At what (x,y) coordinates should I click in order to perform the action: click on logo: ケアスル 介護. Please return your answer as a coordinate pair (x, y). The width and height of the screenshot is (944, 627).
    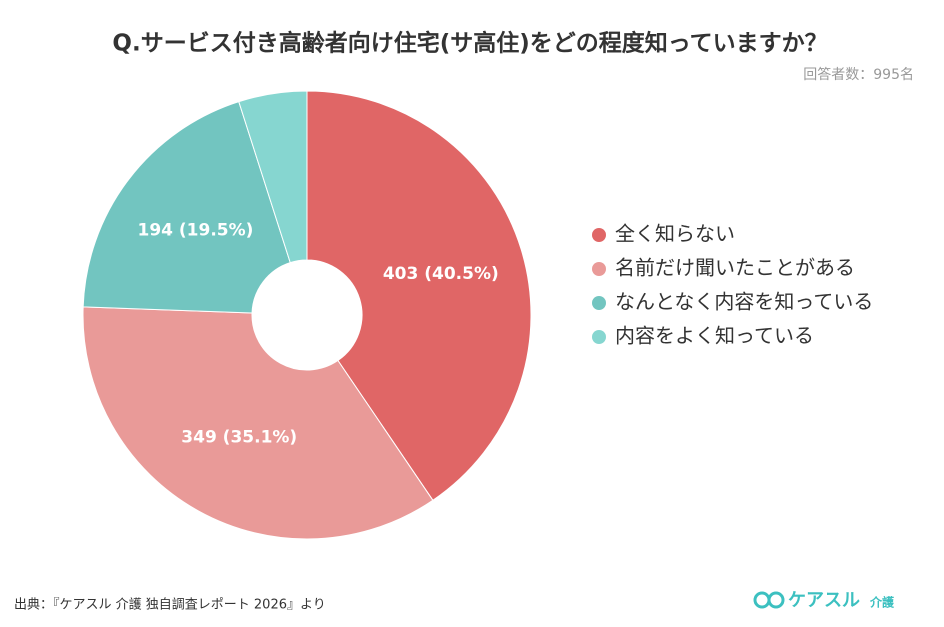
    Looking at the image, I should click on (824, 600).